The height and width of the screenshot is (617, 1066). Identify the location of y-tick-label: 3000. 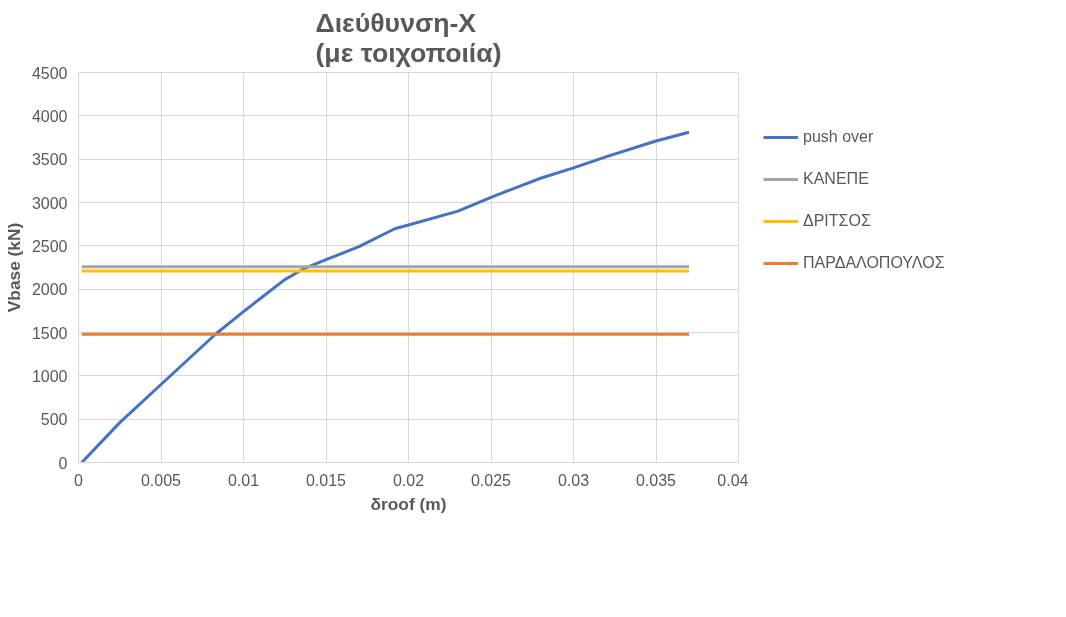
(49, 203).